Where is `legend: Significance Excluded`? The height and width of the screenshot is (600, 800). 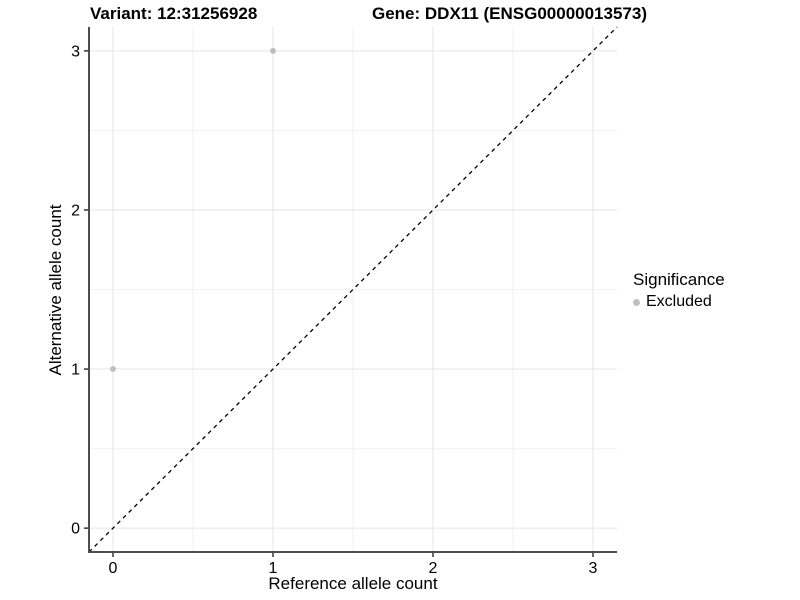
legend: Significance Excluded is located at coordinates (679, 290).